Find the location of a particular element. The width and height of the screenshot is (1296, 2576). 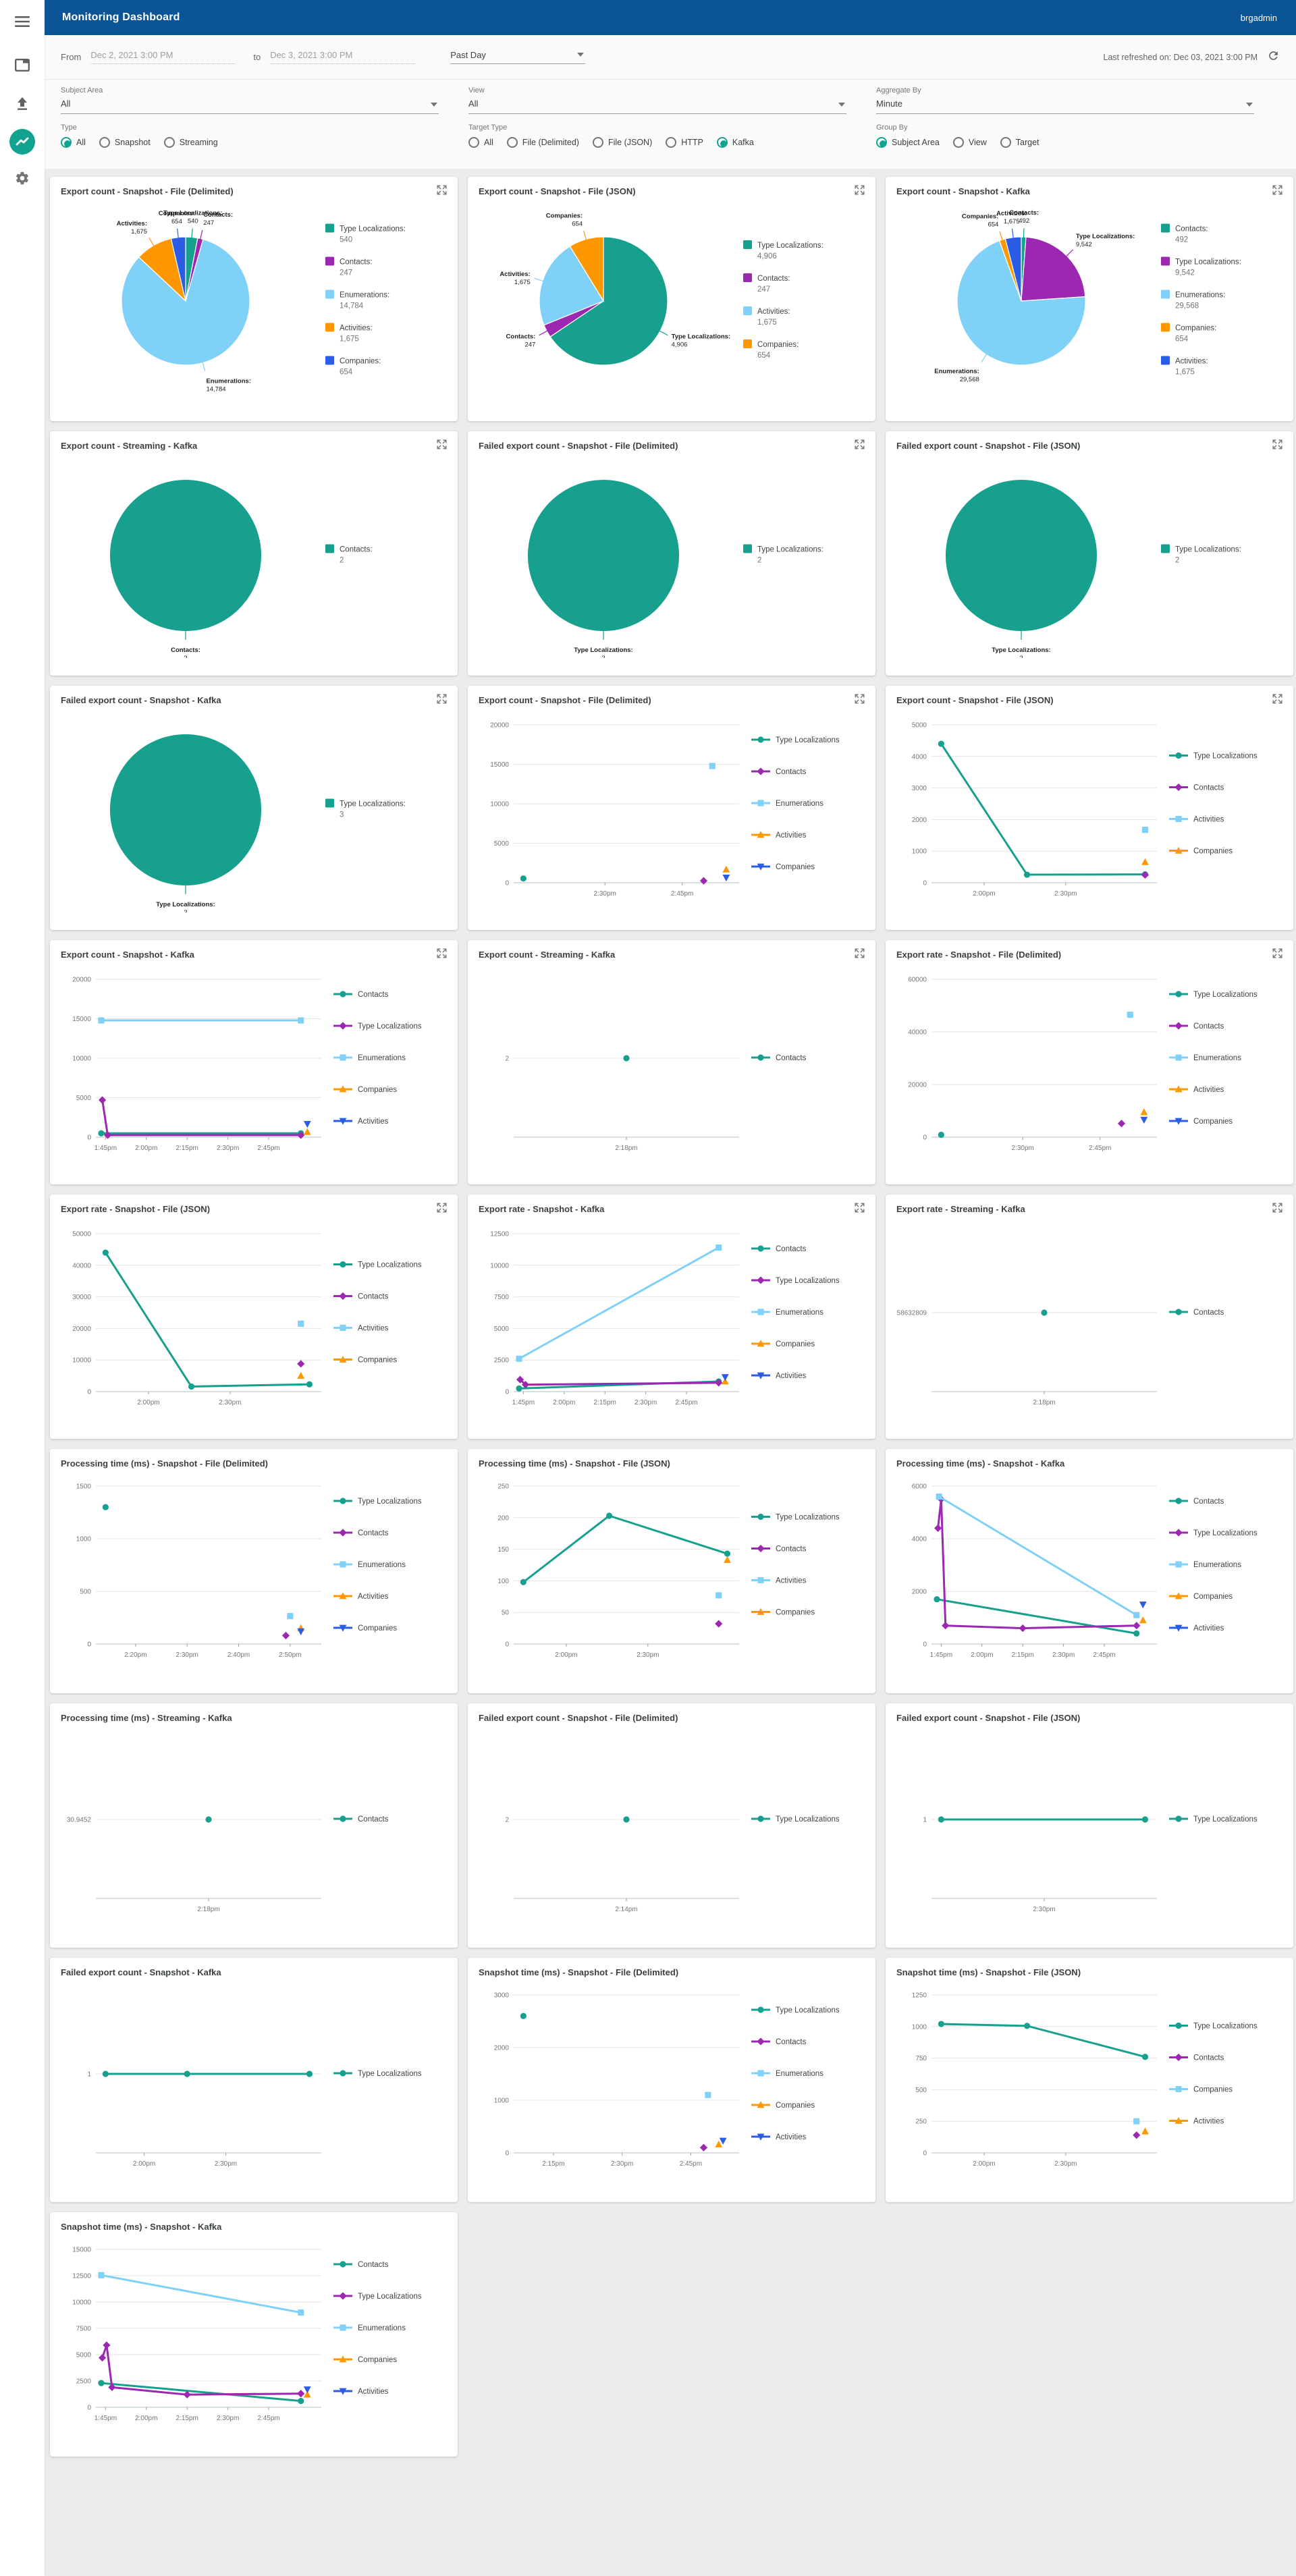

refresh-icon is located at coordinates (1273, 57).